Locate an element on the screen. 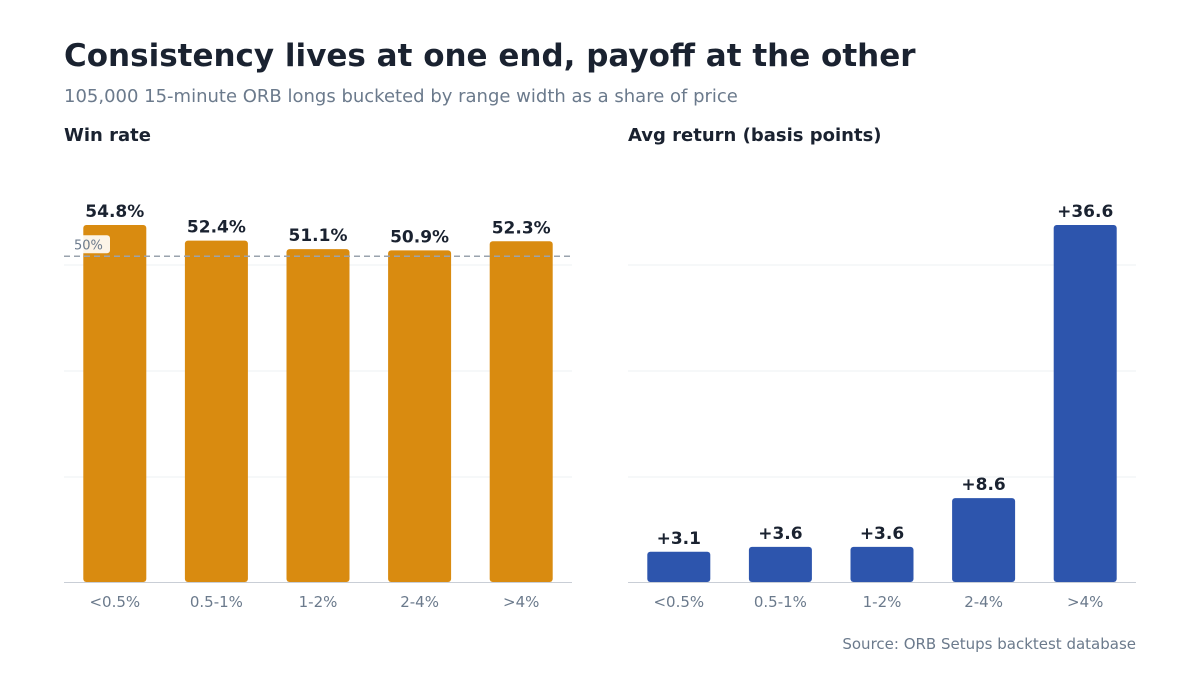 This screenshot has width=1200, height=675. source-note: Source: ORB Setups backtest database is located at coordinates (989, 644).